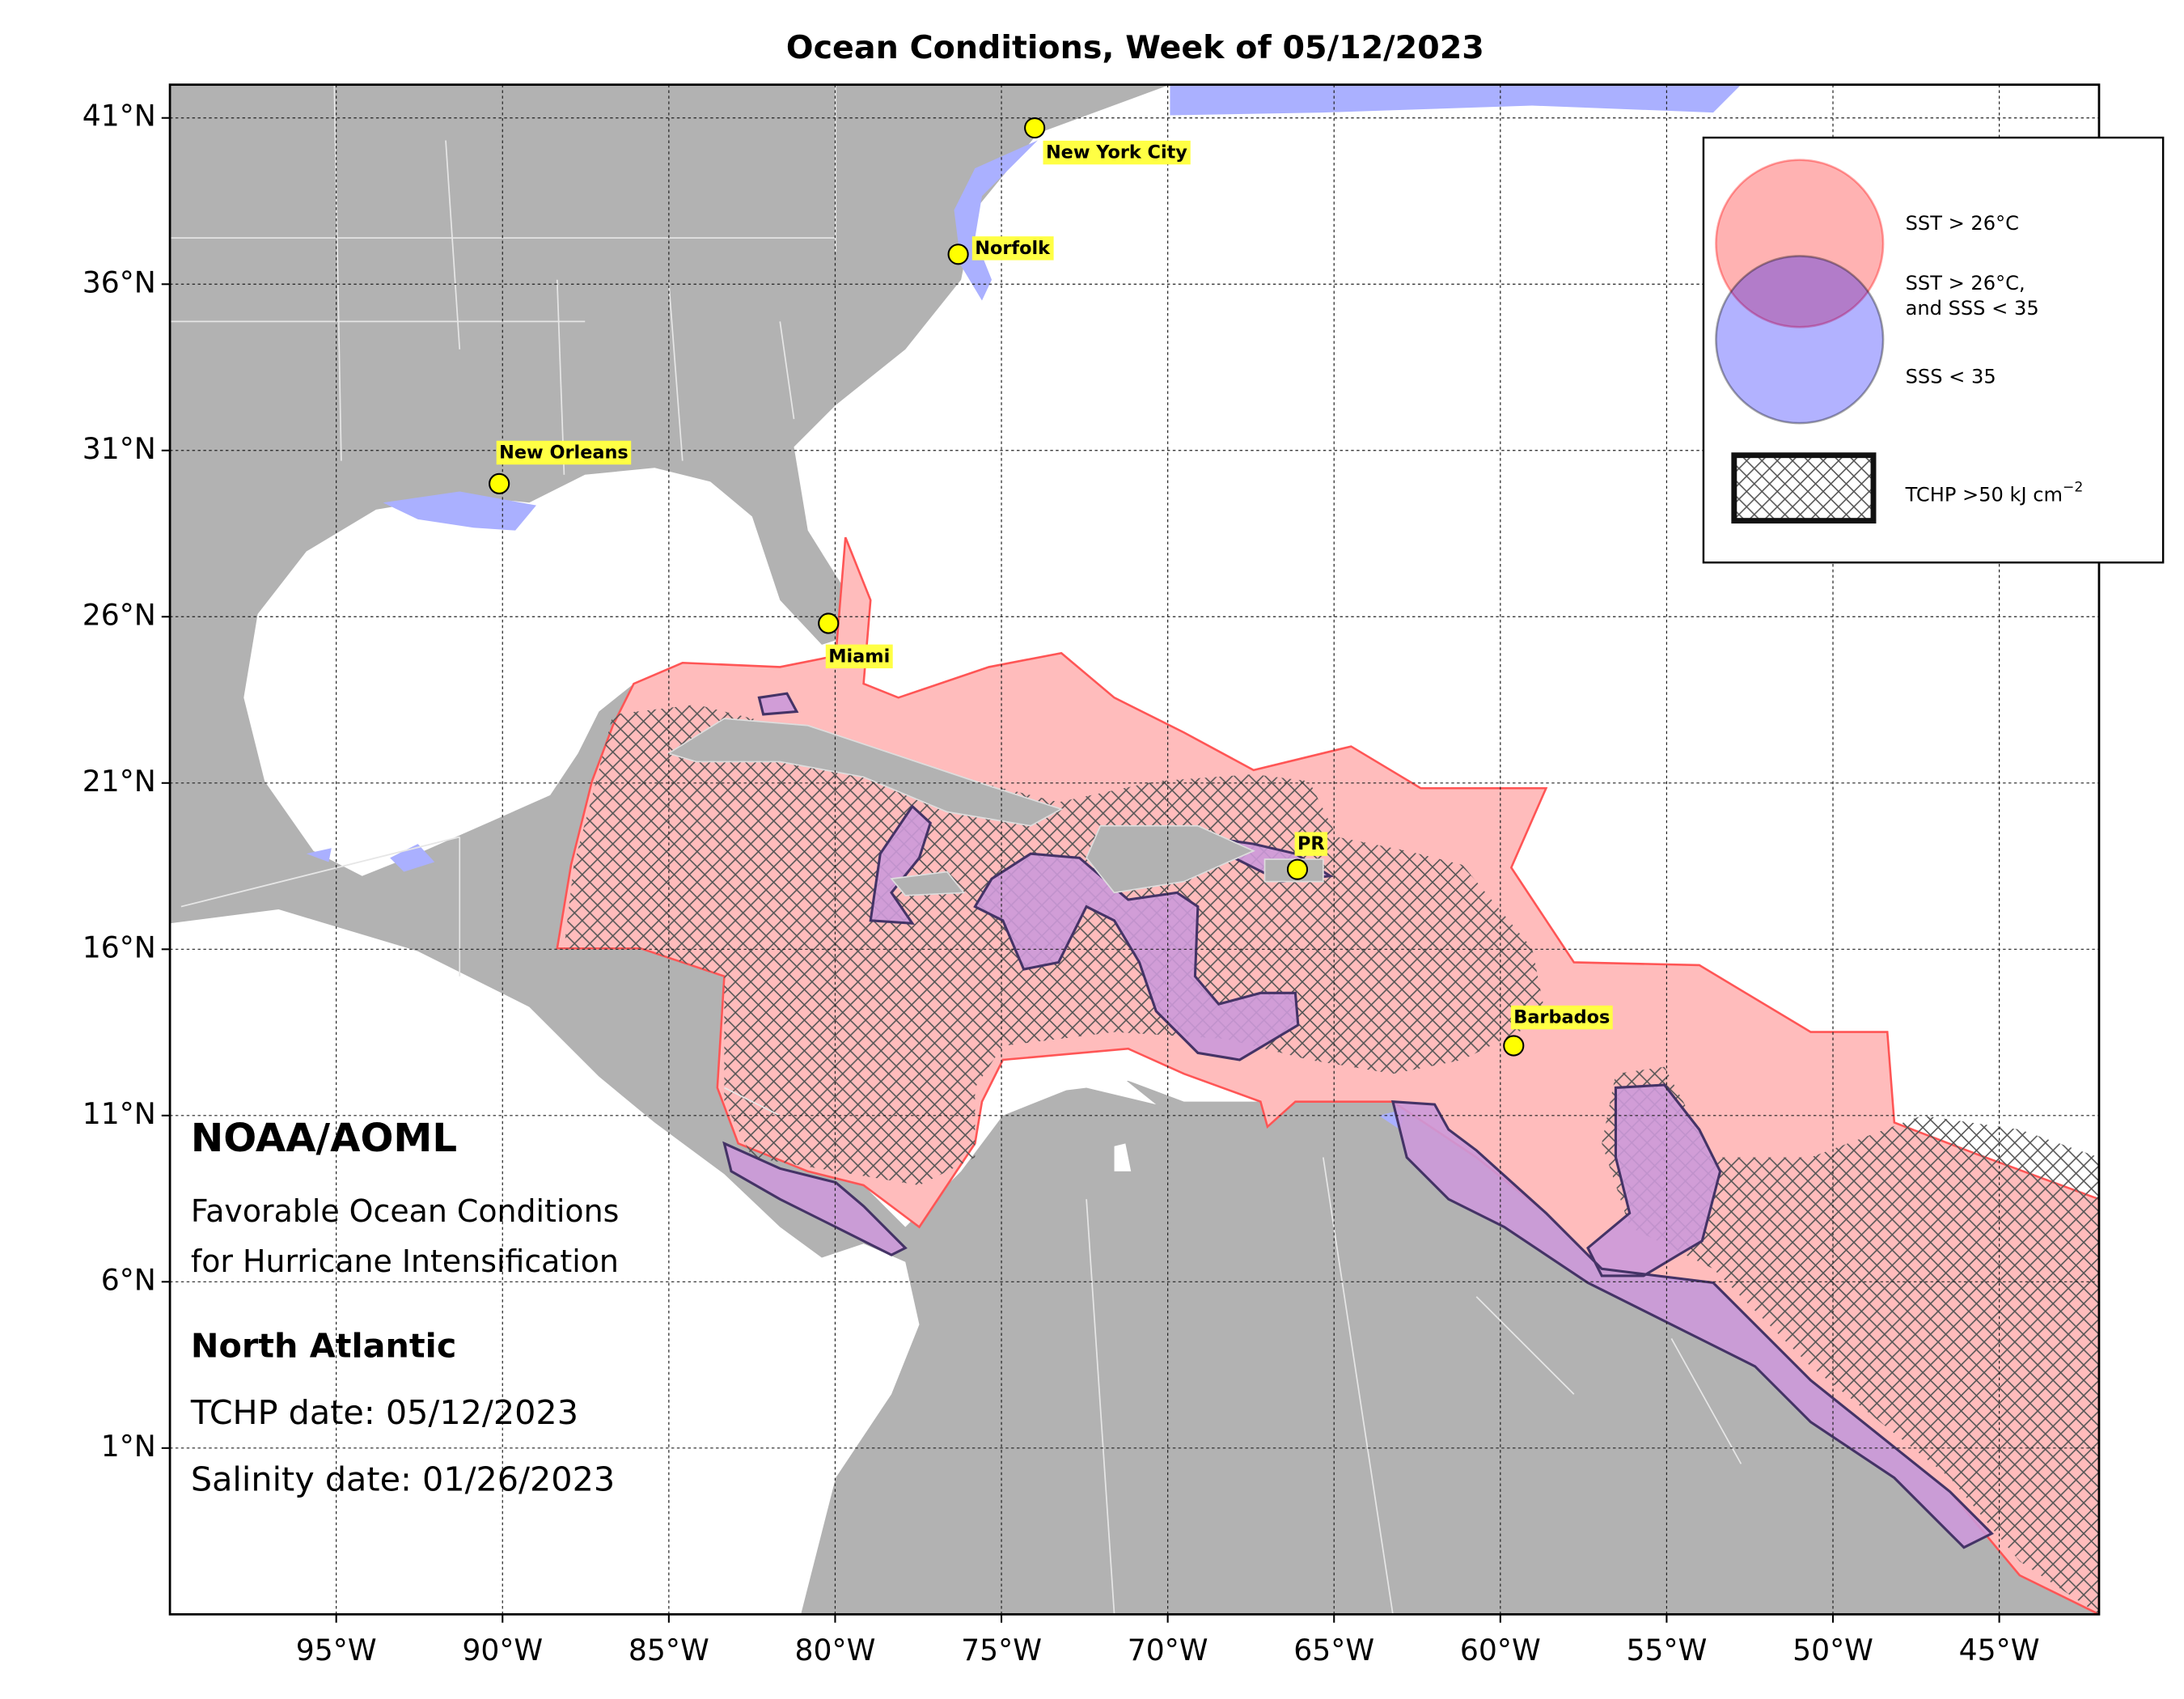  What do you see at coordinates (1333, 1650) in the screenshot?
I see `lon-tick-label: 65°W` at bounding box center [1333, 1650].